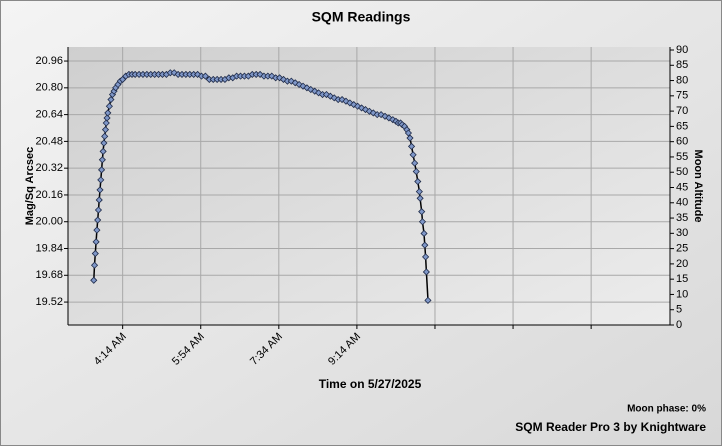 This screenshot has height=446, width=722. Describe the element at coordinates (49, 275) in the screenshot. I see `y-tick-label: 19.68` at that location.